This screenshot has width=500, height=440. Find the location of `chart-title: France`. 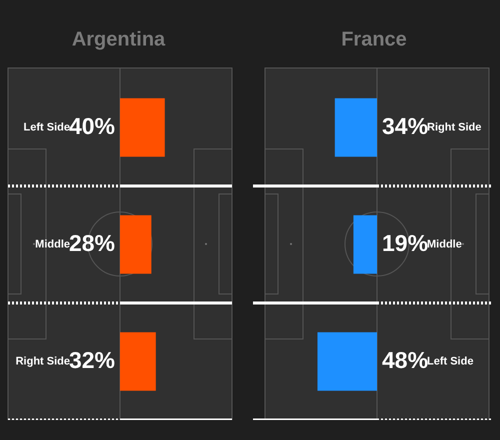

chart-title: France is located at coordinates (374, 39).